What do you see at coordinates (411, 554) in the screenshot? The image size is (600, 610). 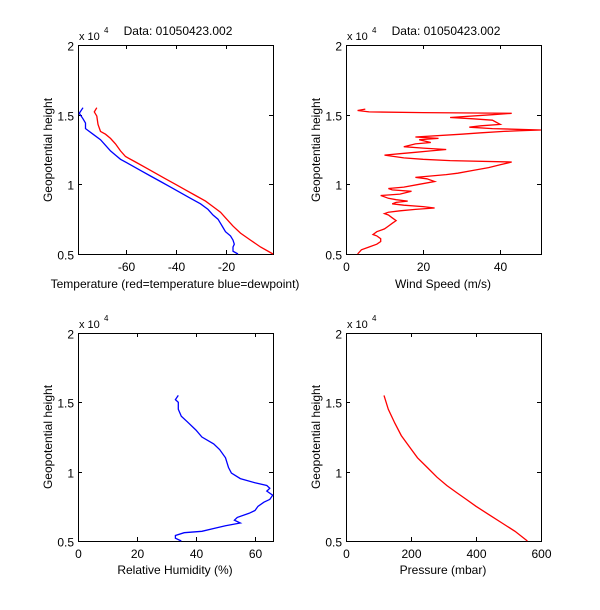 I see `x-tick-label: 200` at bounding box center [411, 554].